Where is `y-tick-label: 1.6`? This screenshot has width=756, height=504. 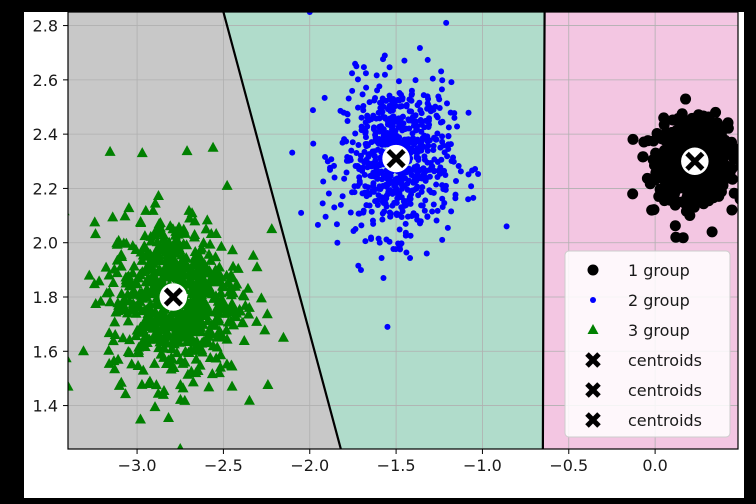
y-tick-label: 1.6 is located at coordinates (45, 351).